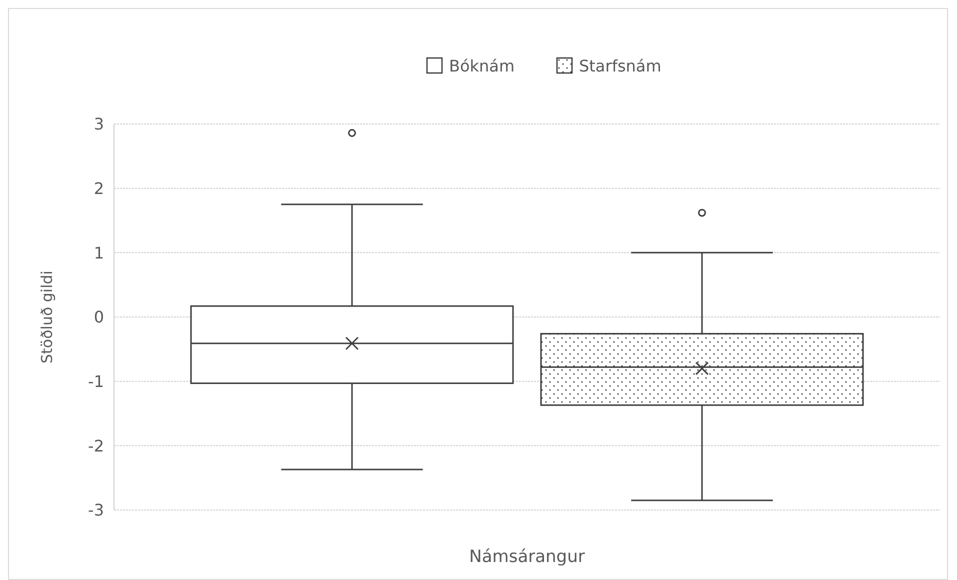 The height and width of the screenshot is (580, 957). I want to click on y-tick-label: 3, so click(99, 124).